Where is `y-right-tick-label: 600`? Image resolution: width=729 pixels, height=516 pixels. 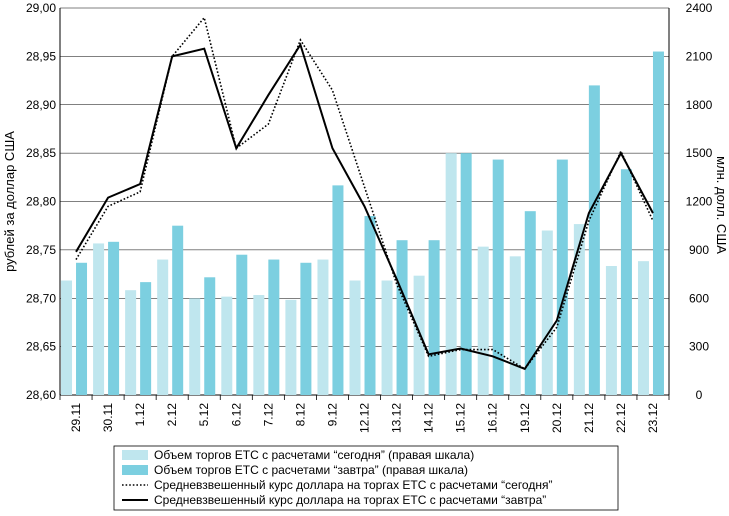 y-right-tick-label: 600 is located at coordinates (699, 298).